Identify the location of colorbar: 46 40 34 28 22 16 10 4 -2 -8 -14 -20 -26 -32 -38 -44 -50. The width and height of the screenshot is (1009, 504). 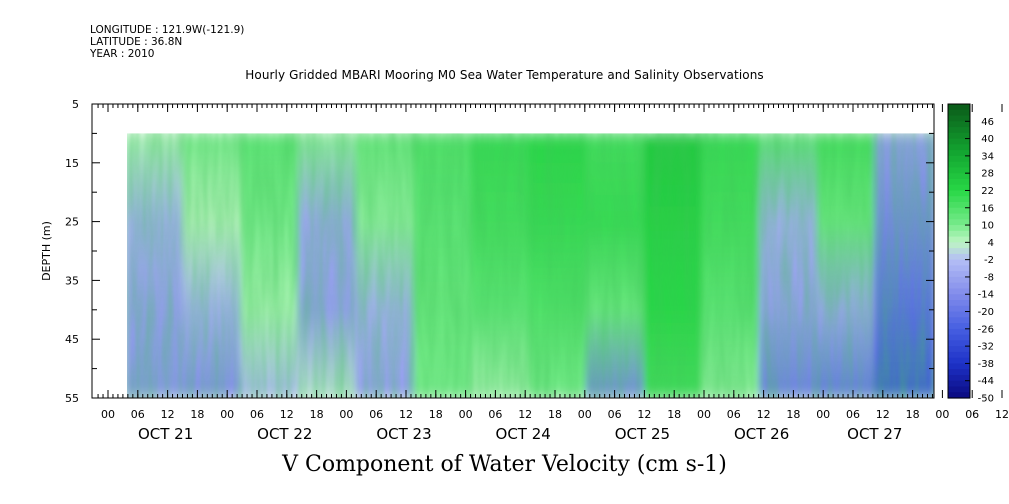
(970, 254).